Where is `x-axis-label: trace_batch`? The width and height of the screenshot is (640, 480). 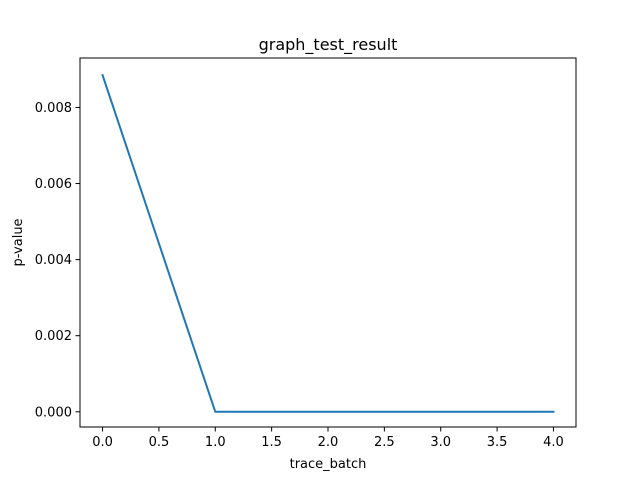 x-axis-label: trace_batch is located at coordinates (328, 464).